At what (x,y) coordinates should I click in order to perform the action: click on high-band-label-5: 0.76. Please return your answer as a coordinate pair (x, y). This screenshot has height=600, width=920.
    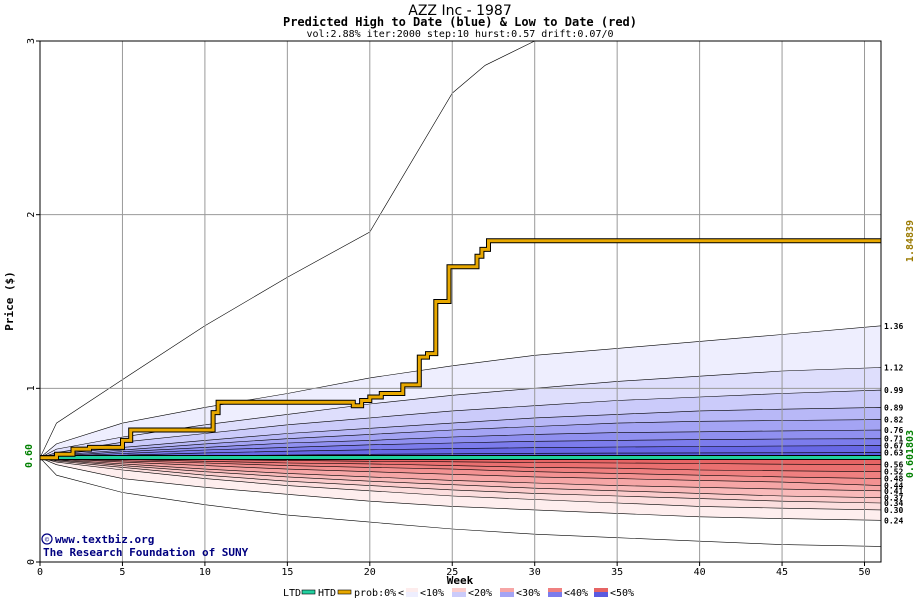
    Looking at the image, I should click on (893, 430).